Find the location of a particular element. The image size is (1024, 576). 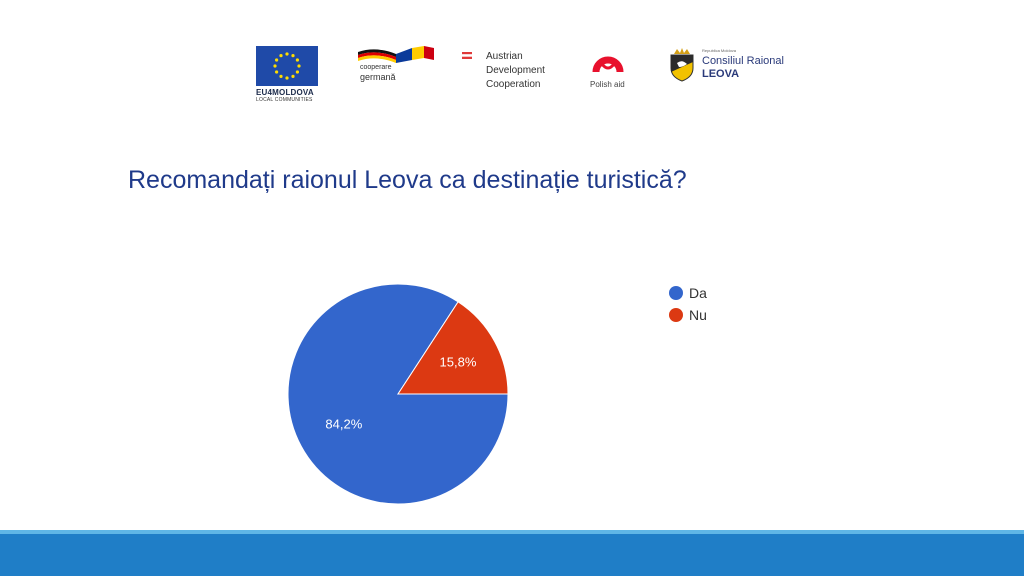

austria-flag-icon is located at coordinates (467, 55).